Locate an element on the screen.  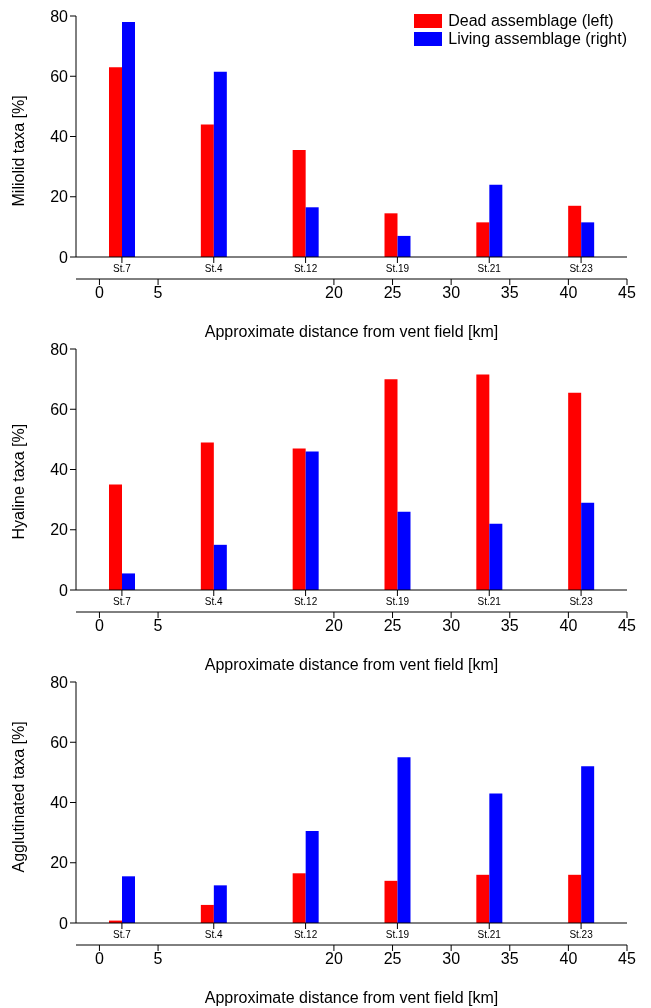
y-axis-title: Agglutinated taxa [%] is located at coordinates (18, 797).